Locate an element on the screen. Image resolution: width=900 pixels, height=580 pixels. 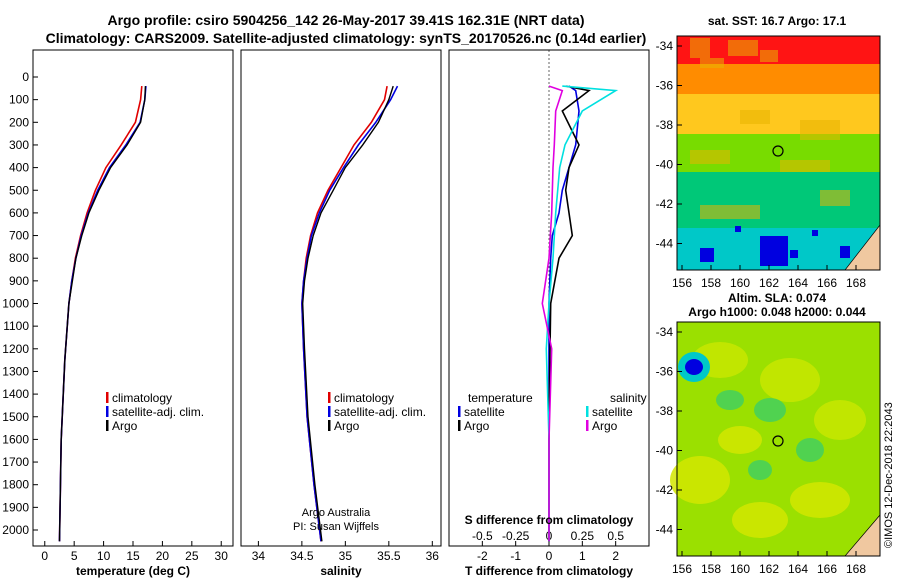
y-tick-label: 1500 is located at coordinates (15, 417).